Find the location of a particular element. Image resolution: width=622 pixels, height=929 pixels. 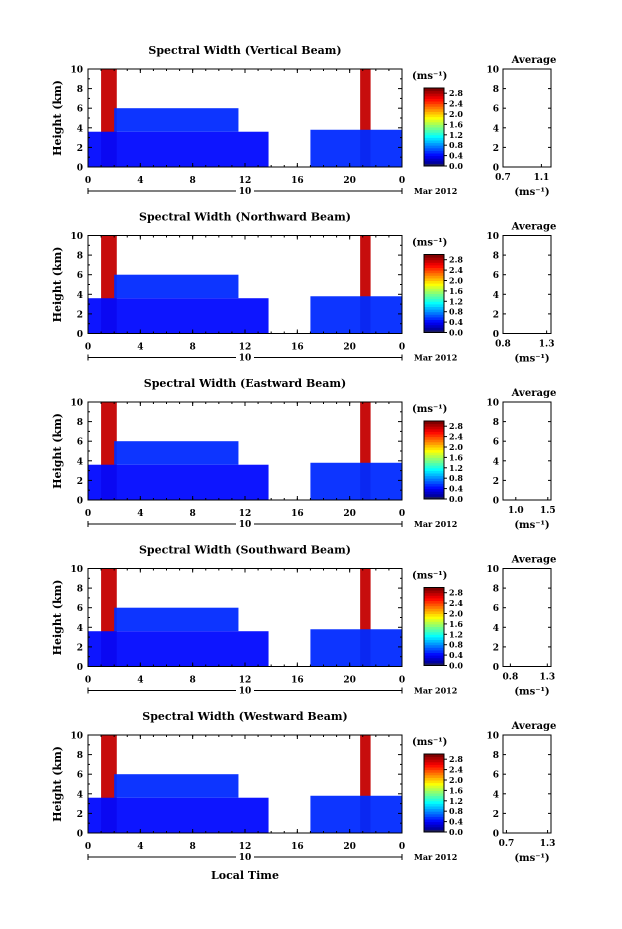

x-tick-label: 12 is located at coordinates (245, 847).